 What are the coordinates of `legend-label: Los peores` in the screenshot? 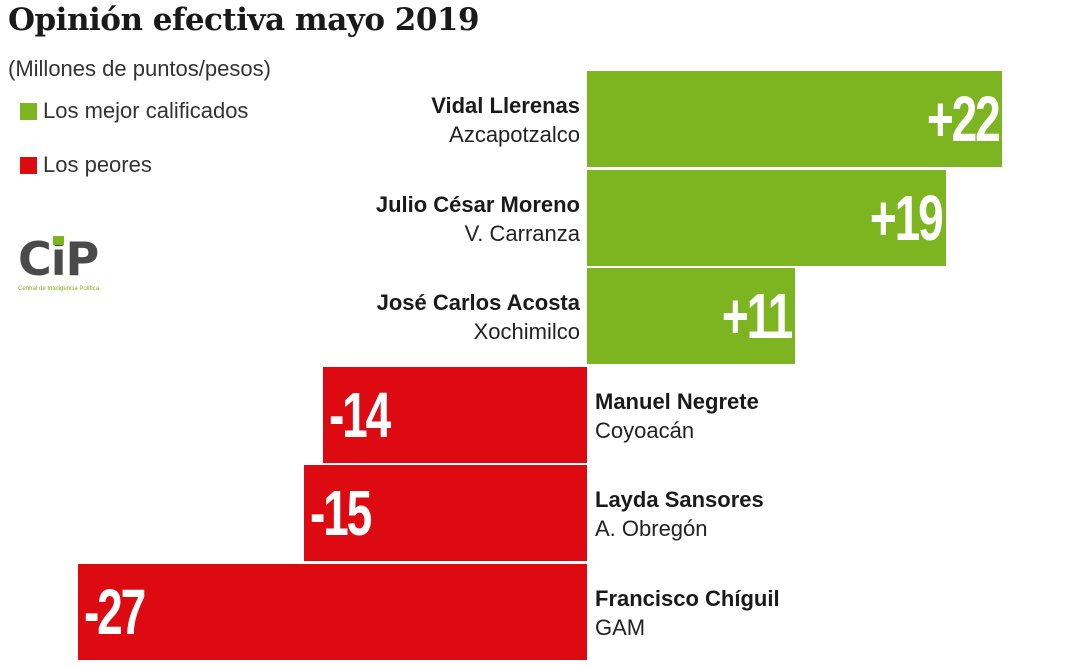 It's located at (97, 164).